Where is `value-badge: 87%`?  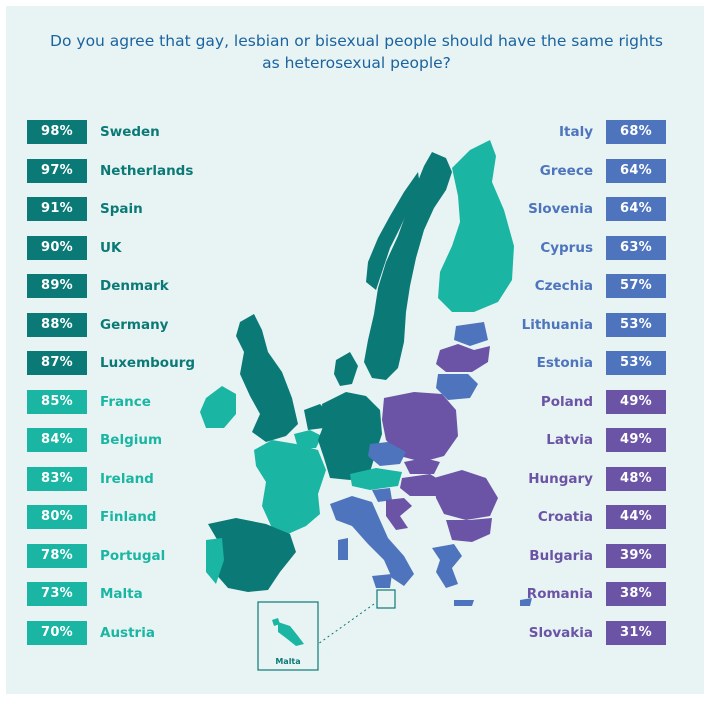
value-badge: 87% is located at coordinates (57, 363).